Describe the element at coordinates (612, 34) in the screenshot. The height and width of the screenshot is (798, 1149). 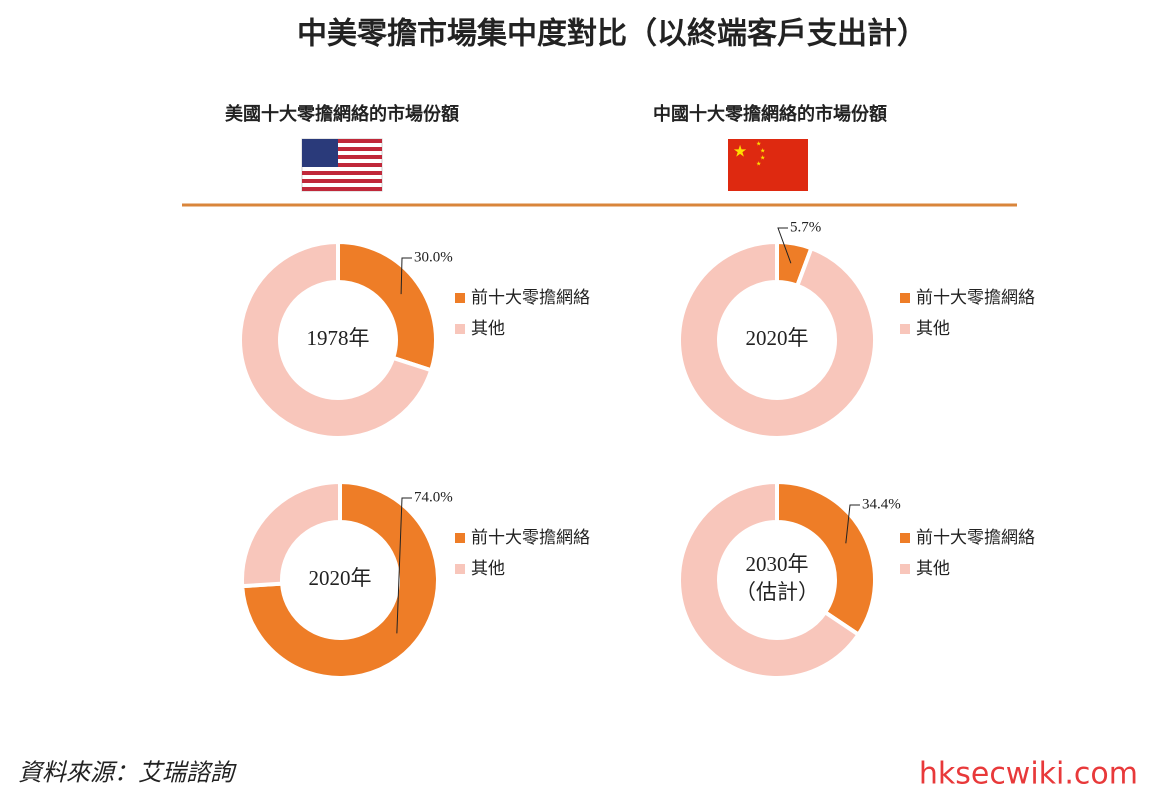
I see `title: 中美零擔市場集中度對比（以終端客戶支出計）` at that location.